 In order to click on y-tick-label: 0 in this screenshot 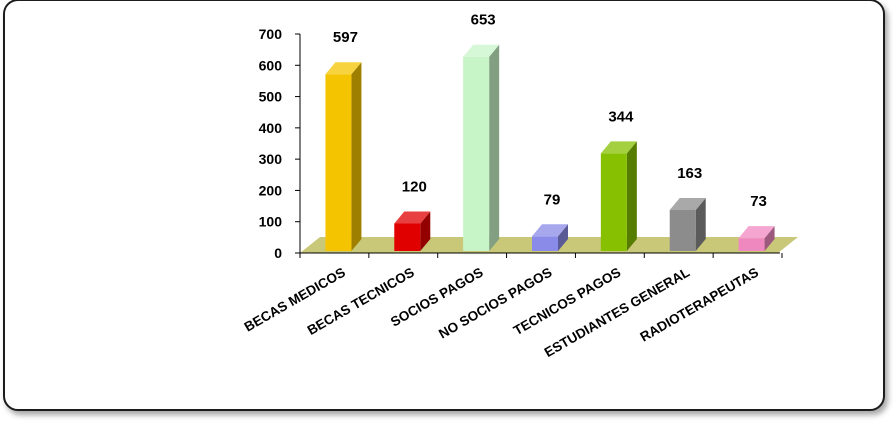, I will do `click(278, 253)`.